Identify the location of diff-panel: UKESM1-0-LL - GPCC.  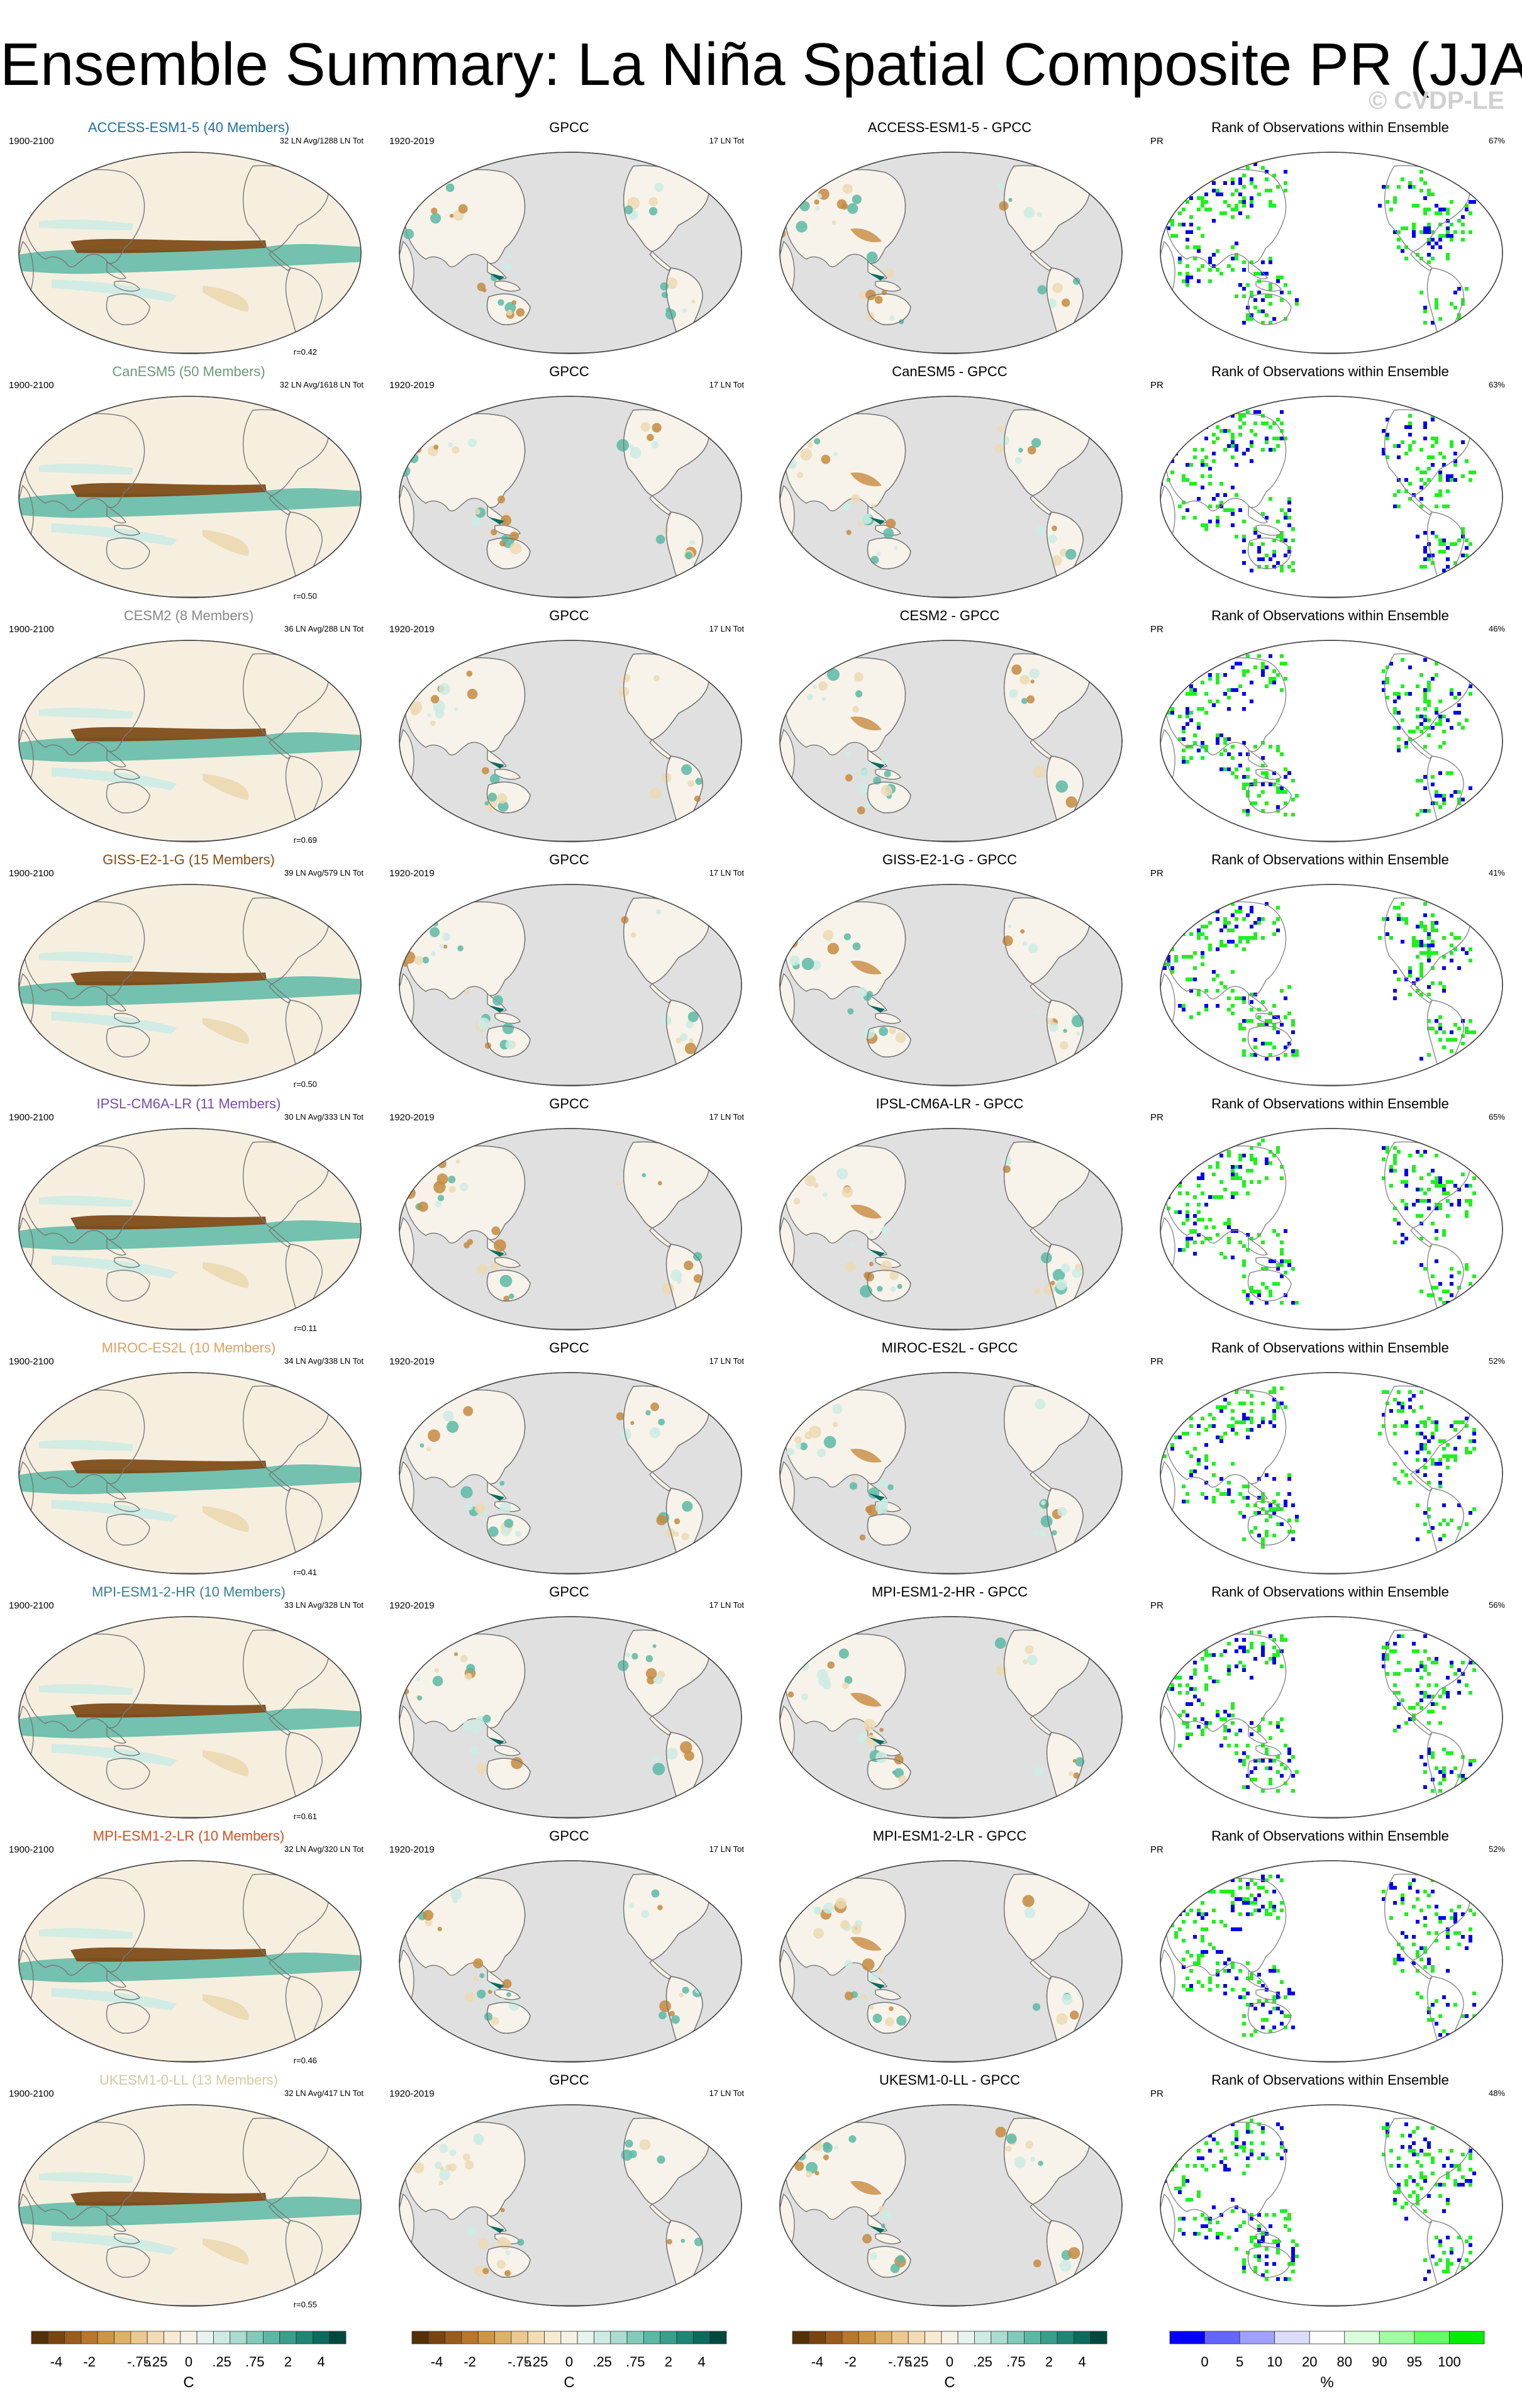
(949, 2193).